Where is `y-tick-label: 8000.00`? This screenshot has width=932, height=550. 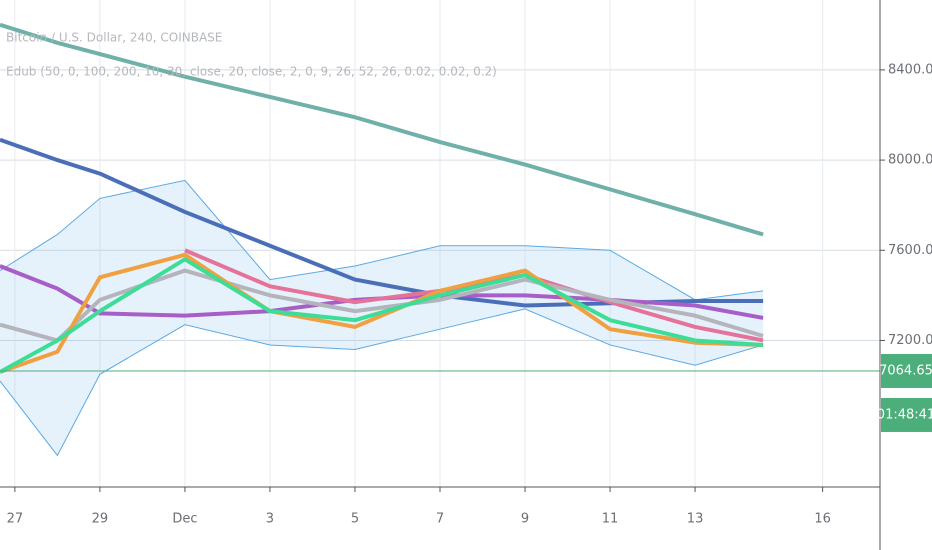 y-tick-label: 8000.00 is located at coordinates (910, 160).